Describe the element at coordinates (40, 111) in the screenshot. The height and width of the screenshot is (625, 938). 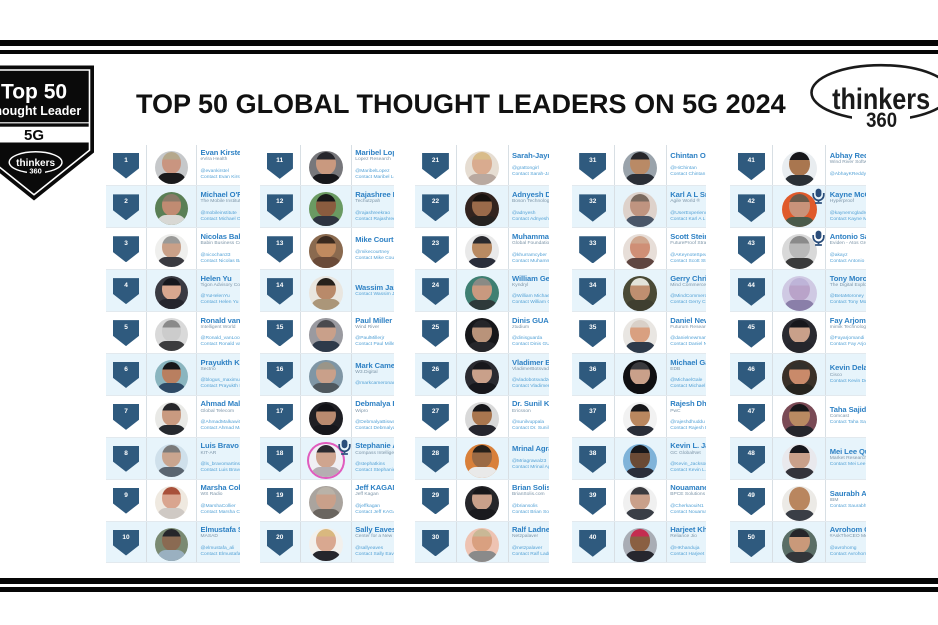
I see `svg-text: Thought Leader` at that location.